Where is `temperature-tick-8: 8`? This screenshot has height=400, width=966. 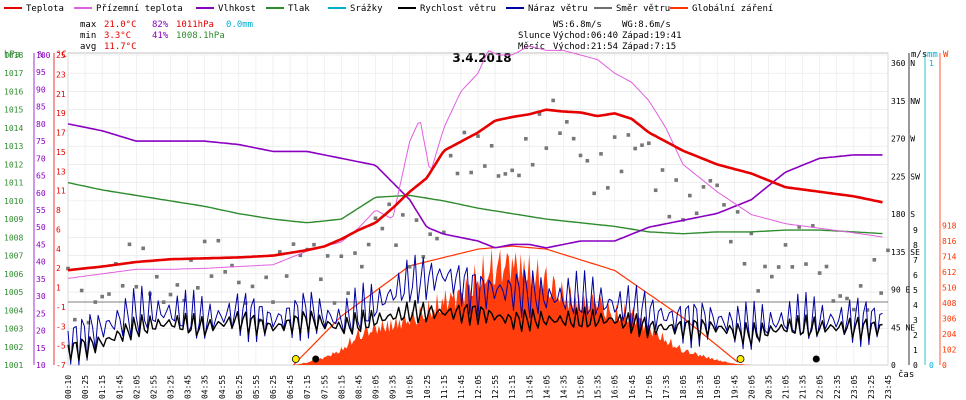
temperature-tick-8: 8 is located at coordinates (58, 210).